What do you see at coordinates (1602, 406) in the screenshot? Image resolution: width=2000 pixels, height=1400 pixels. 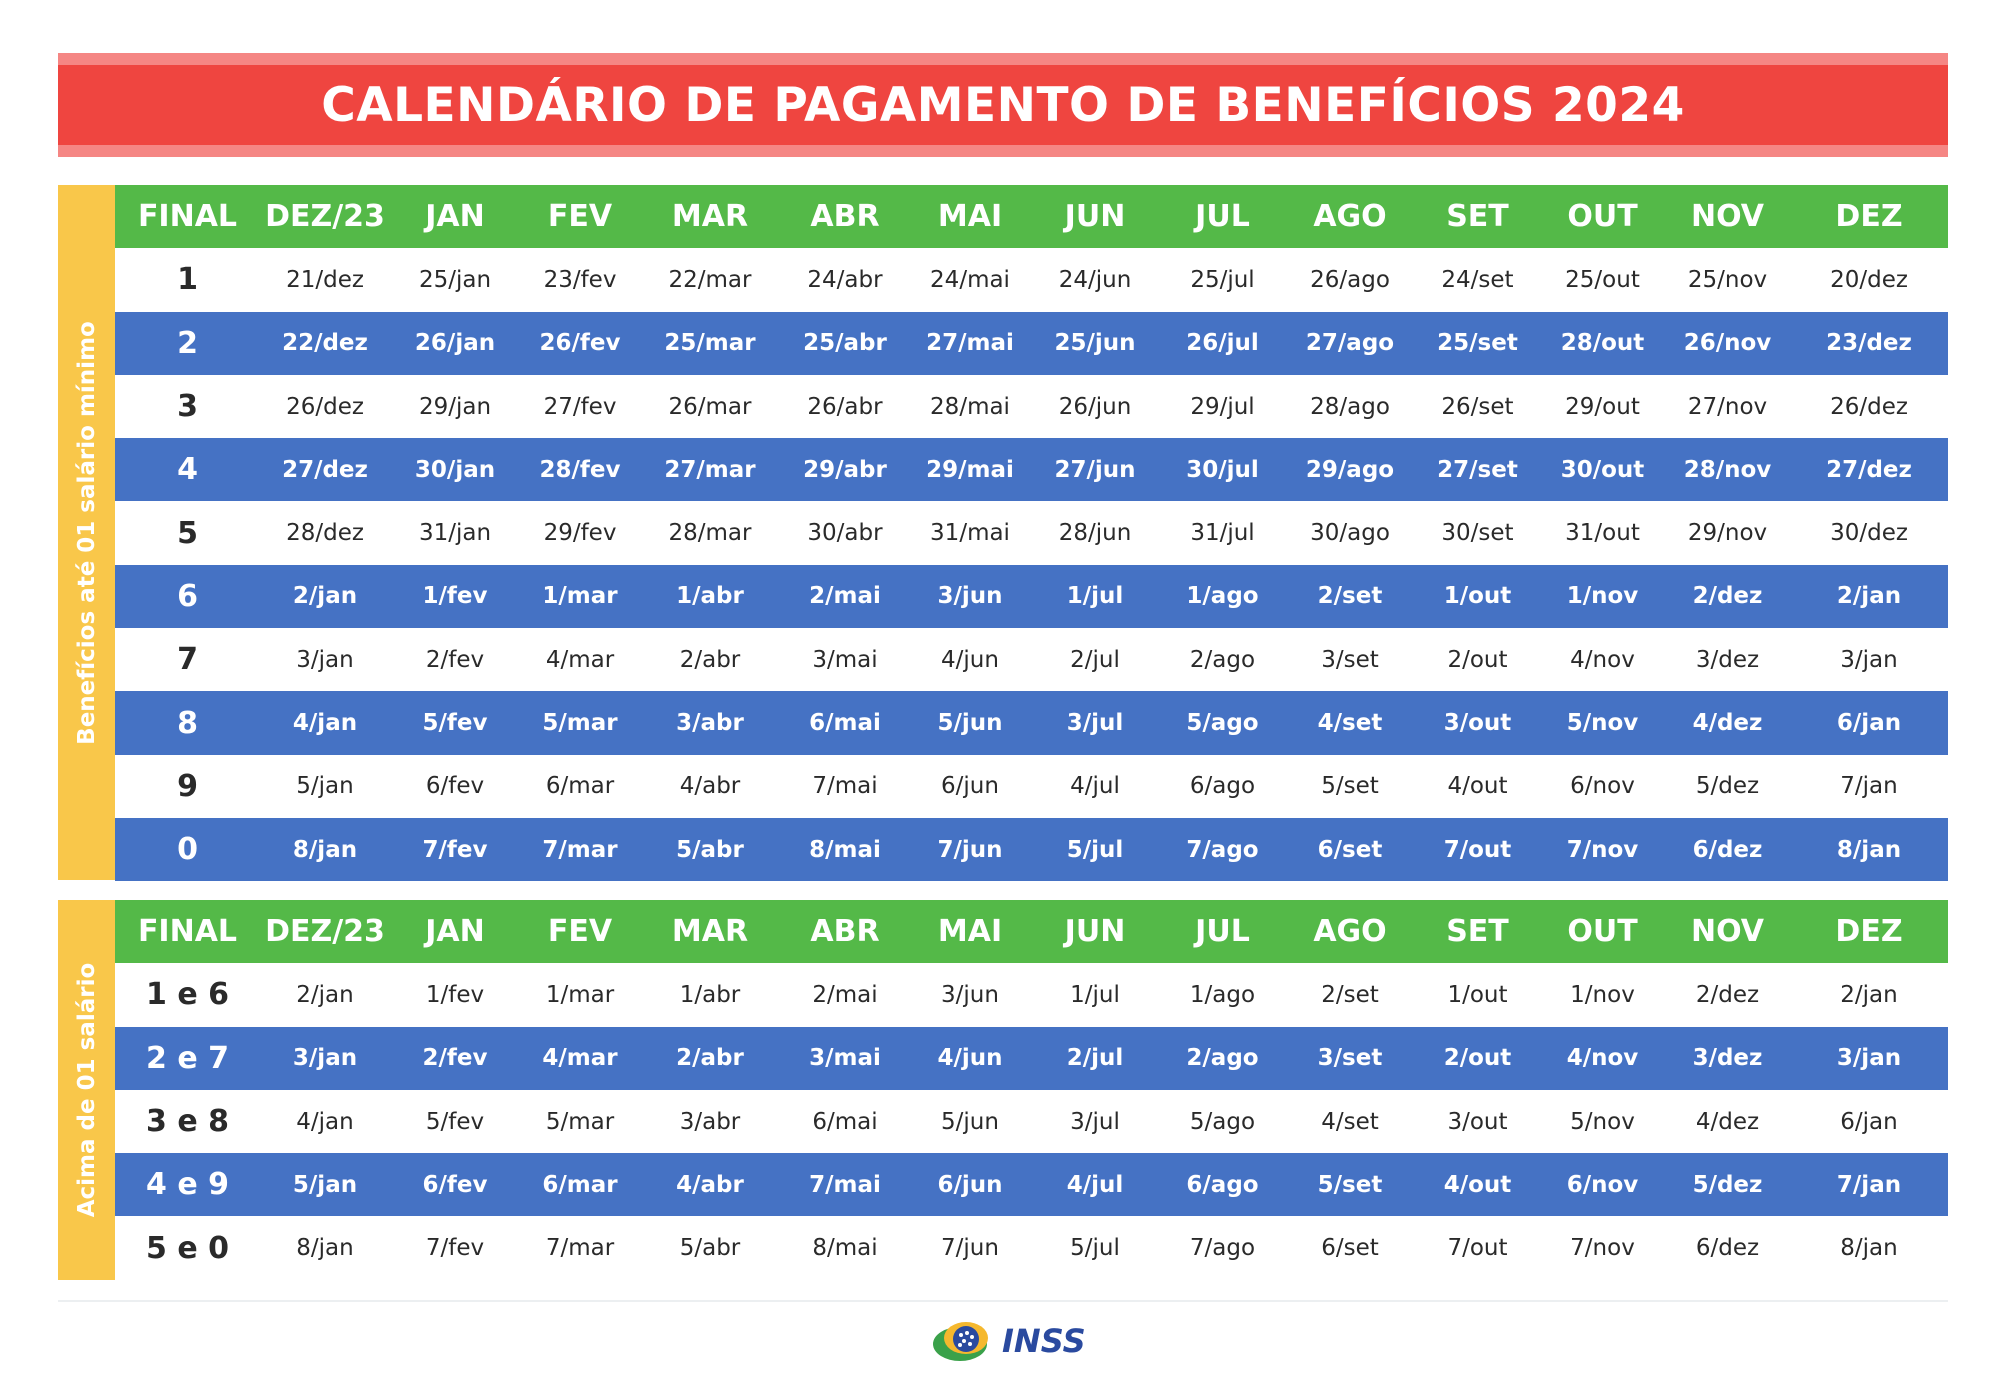 I see `payment-date-cell: 29/out` at bounding box center [1602, 406].